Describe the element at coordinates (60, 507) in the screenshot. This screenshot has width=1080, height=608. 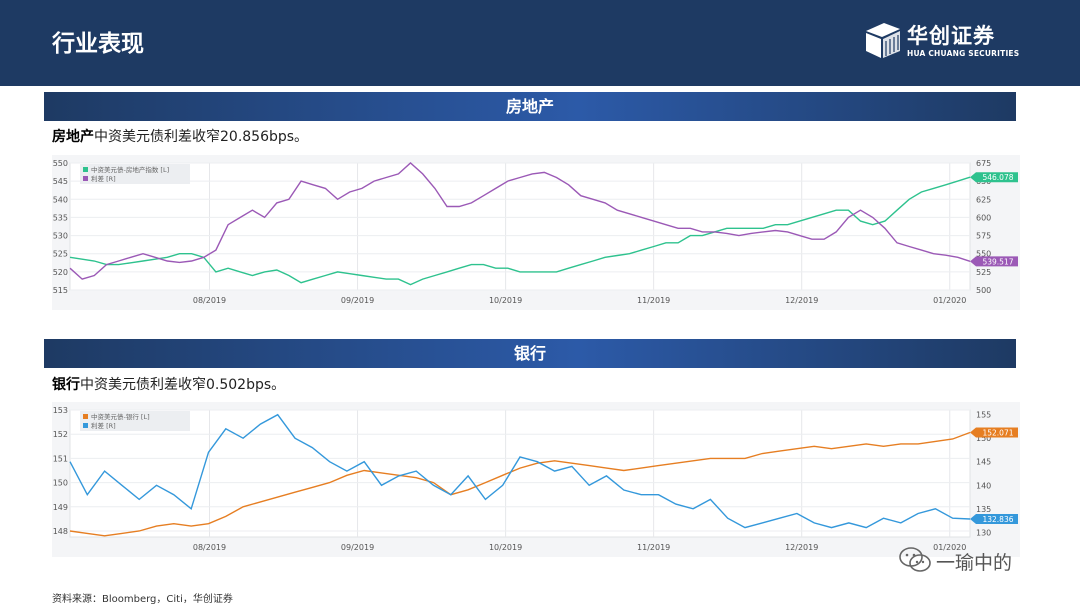
I see `y-left-tick-label: 149` at that location.